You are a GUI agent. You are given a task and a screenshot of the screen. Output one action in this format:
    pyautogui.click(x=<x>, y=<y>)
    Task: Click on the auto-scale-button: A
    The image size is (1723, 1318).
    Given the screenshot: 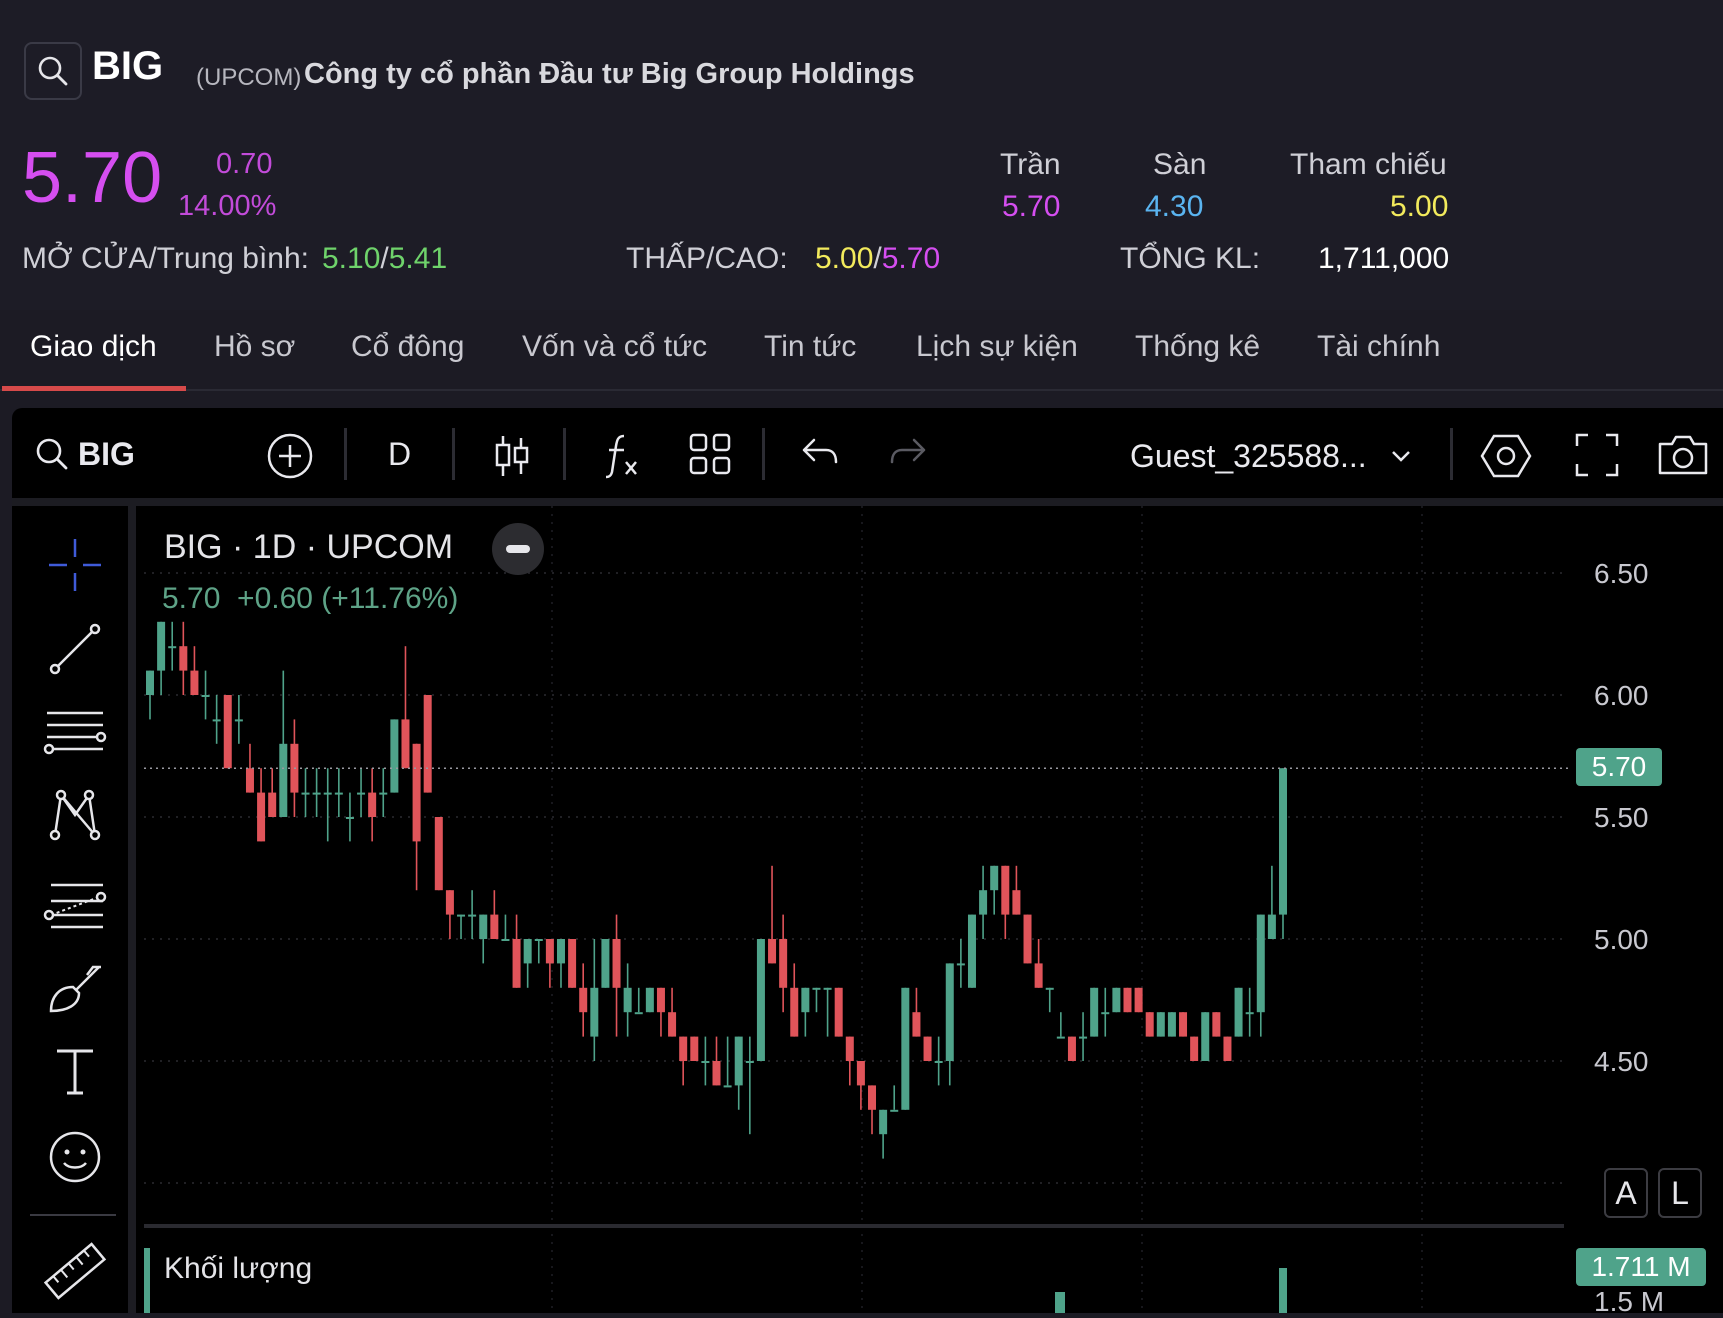 What is the action you would take?
    pyautogui.click(x=1626, y=1193)
    